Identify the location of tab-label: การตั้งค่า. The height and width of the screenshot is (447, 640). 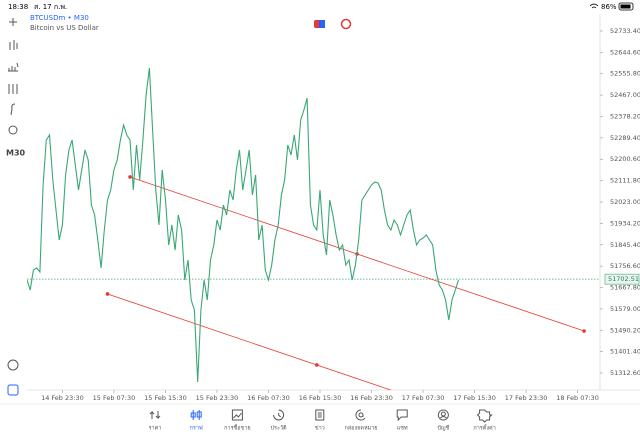
(484, 428).